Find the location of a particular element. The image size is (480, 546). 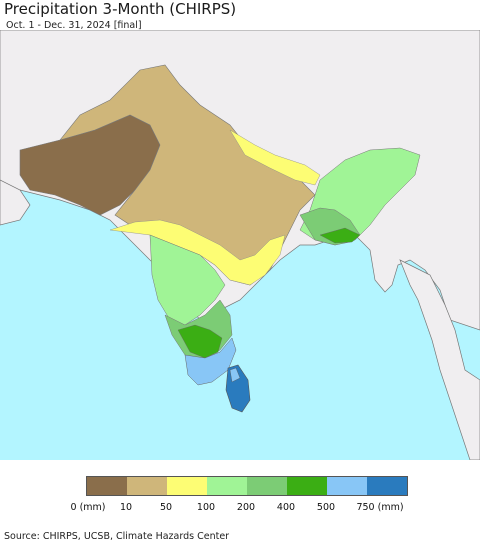

legend-color-bar is located at coordinates (247, 486).